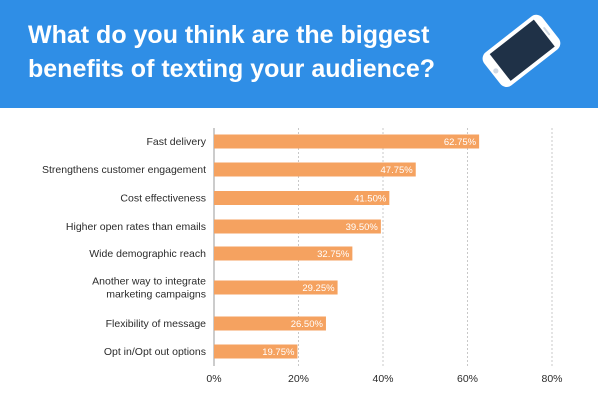 Image resolution: width=598 pixels, height=400 pixels. Describe the element at coordinates (551, 379) in the screenshot. I see `x-tick-label: 80%` at that location.